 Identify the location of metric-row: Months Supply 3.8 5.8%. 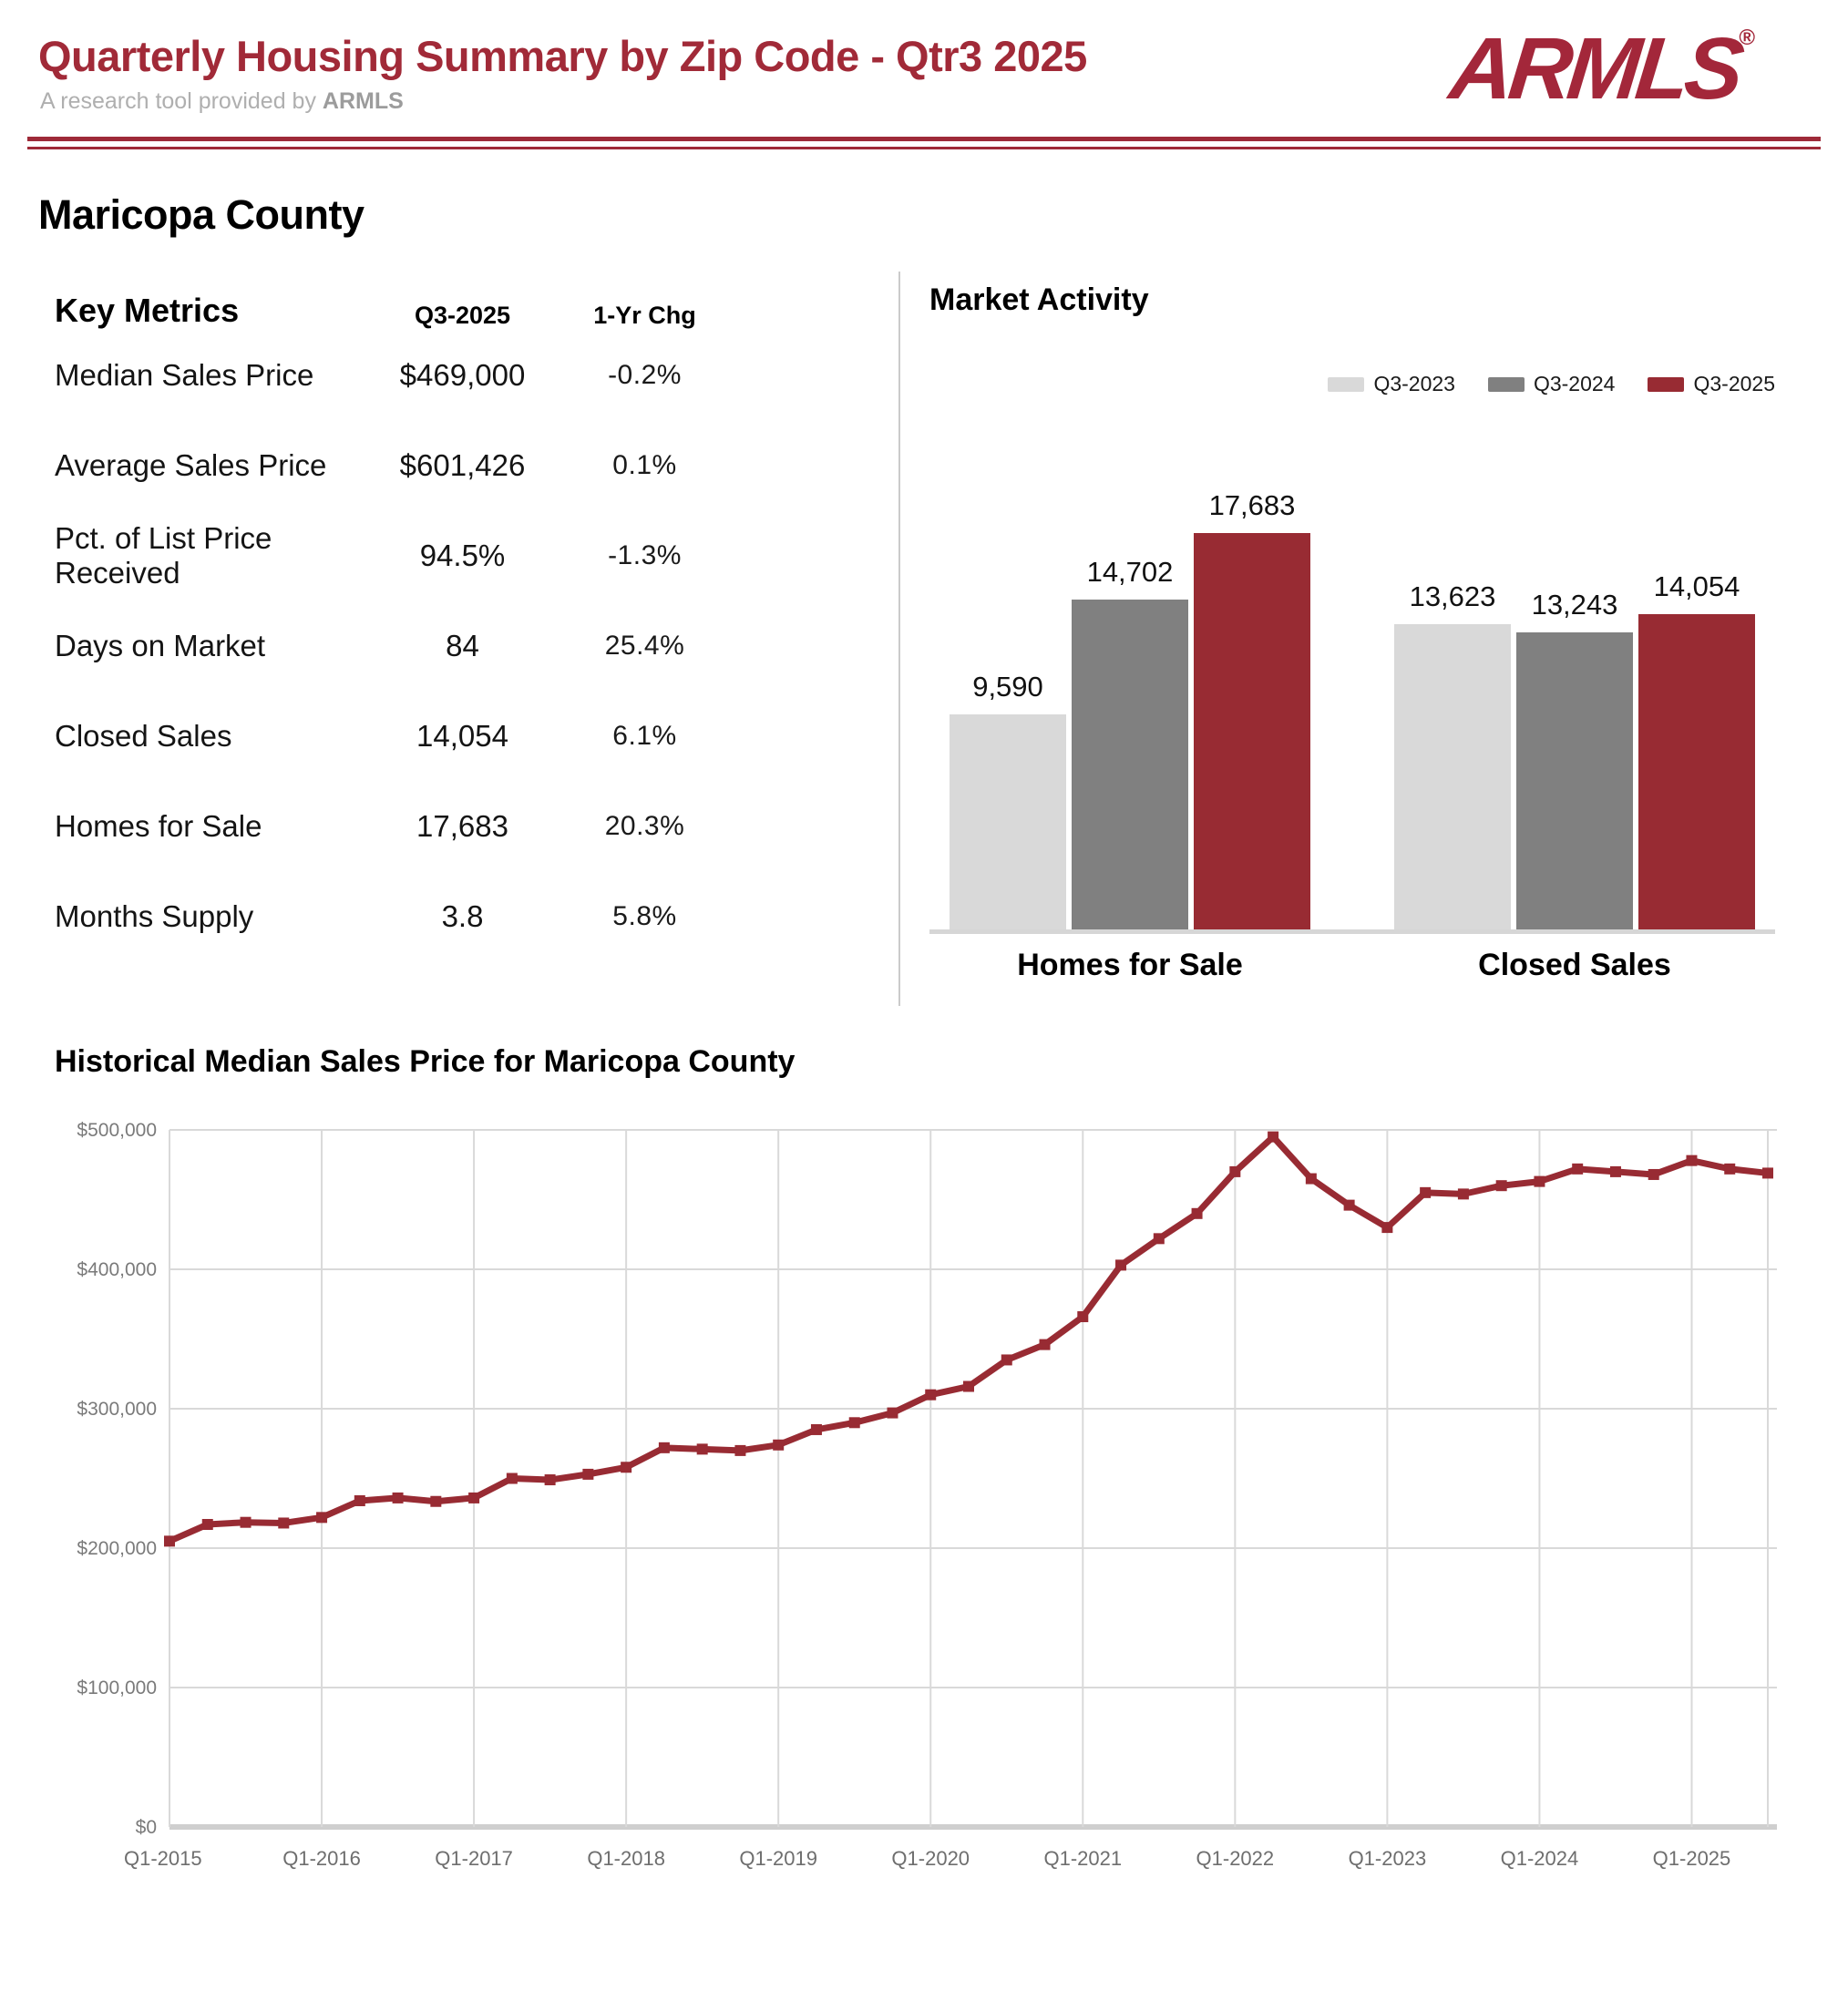
(465, 916).